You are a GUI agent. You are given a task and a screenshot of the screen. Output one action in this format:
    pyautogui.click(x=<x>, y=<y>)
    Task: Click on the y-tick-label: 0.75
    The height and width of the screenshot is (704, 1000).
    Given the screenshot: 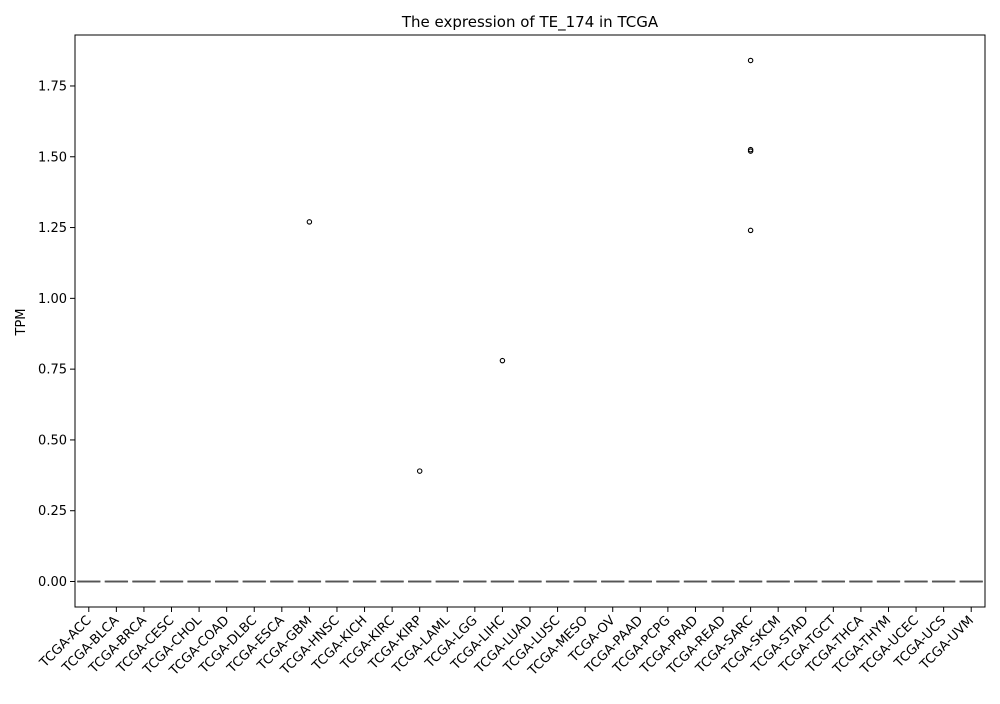 What is the action you would take?
    pyautogui.click(x=52, y=370)
    